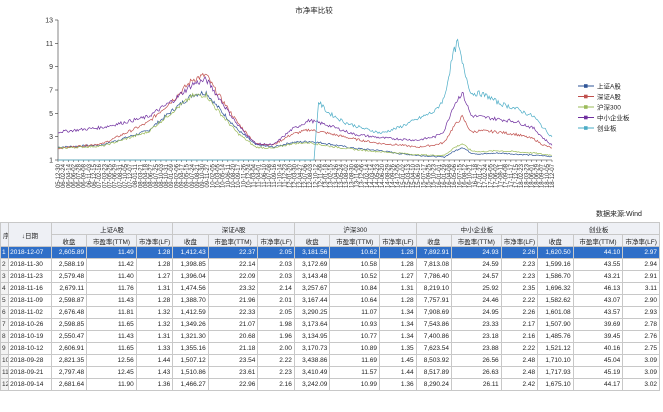  Describe the element at coordinates (30, 234) in the screenshot. I see `date-sort-header: ↓日期` at that location.